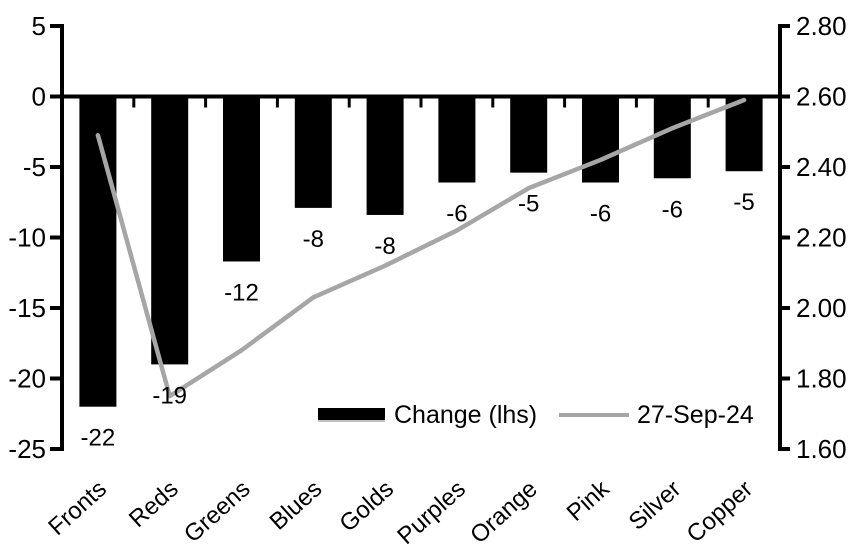 This screenshot has height=550, width=852. What do you see at coordinates (313, 152) in the screenshot?
I see `bar-blues` at bounding box center [313, 152].